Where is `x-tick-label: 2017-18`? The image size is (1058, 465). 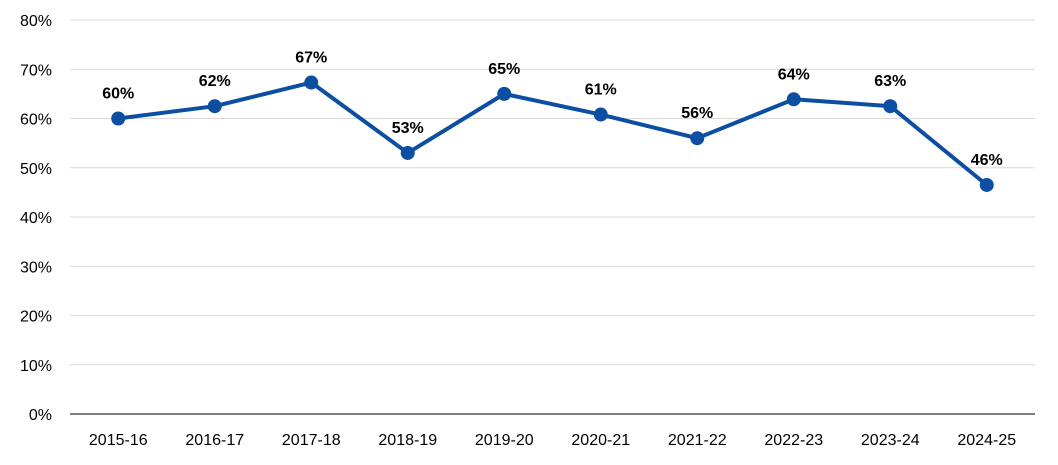
x-tick-label: 2017-18 is located at coordinates (311, 440).